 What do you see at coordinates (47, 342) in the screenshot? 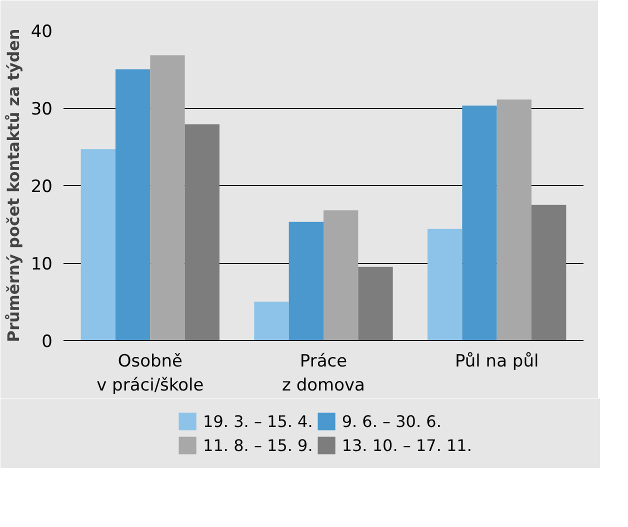
I see `y-tick-label: 0` at bounding box center [47, 342].